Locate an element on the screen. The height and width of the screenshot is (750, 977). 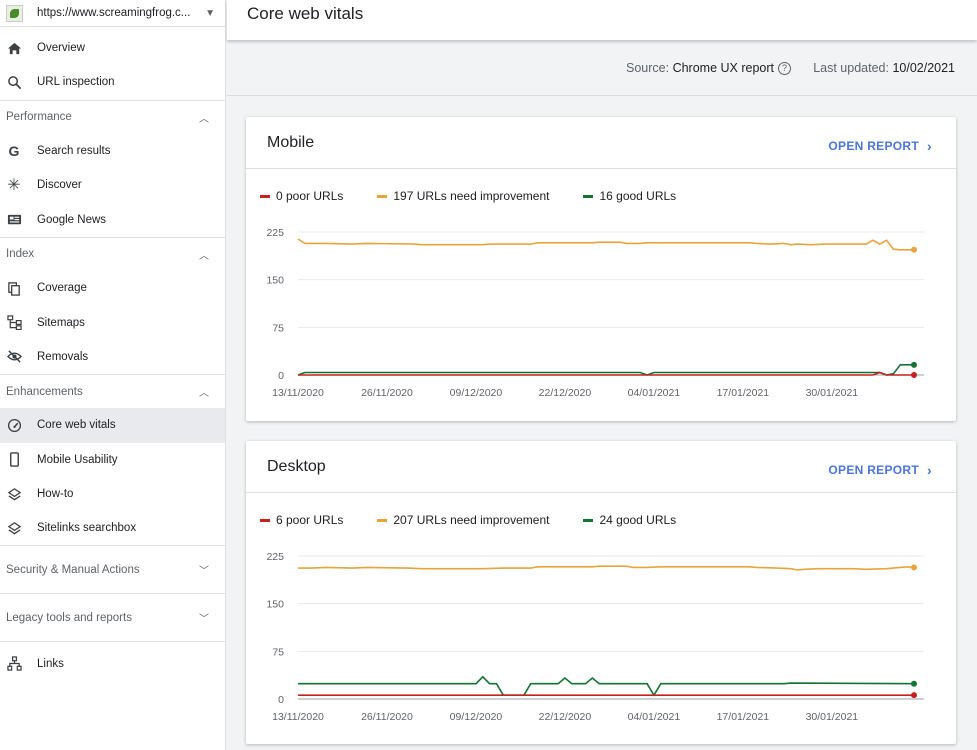
page-header: Core web vitals is located at coordinates (602, 20).